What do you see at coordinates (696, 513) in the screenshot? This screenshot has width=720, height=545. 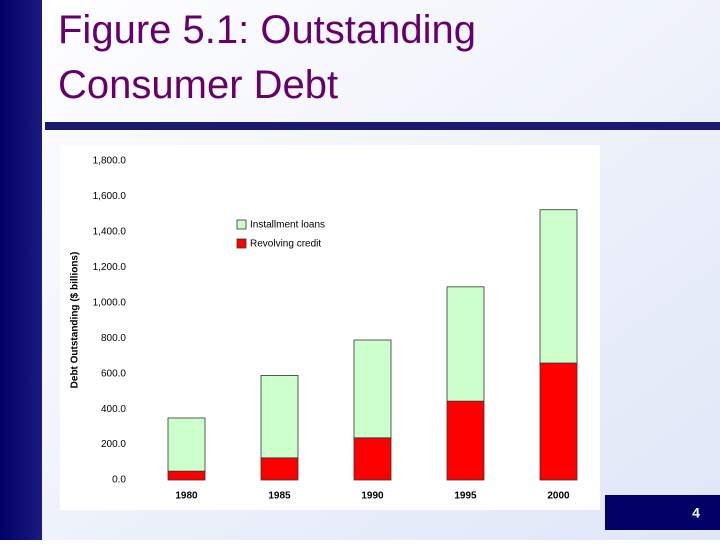 I see `page-number: 4` at bounding box center [696, 513].